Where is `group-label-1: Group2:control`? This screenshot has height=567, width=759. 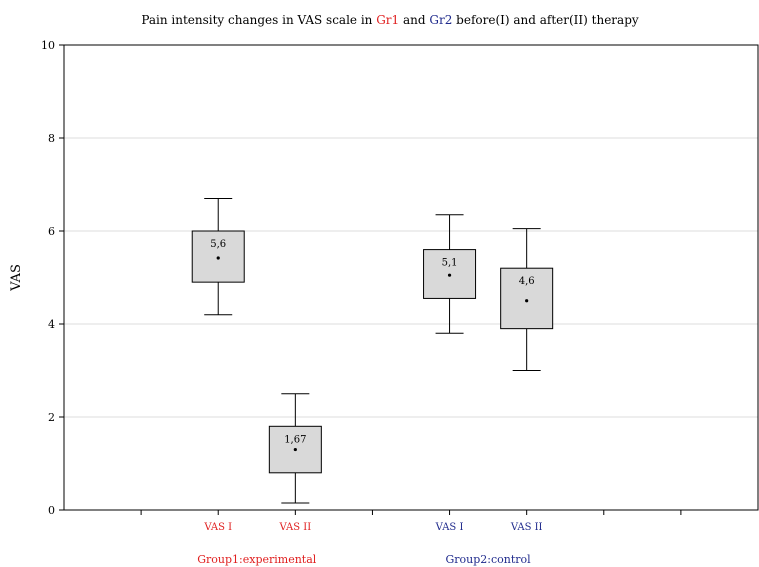 group-label-1: Group2:control is located at coordinates (489, 559).